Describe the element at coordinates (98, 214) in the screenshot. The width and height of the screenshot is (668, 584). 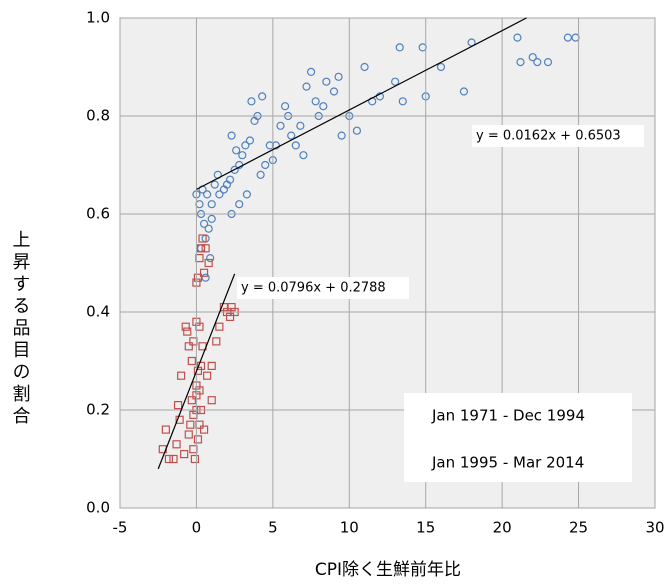
I see `y-tick-label: 0.6` at that location.